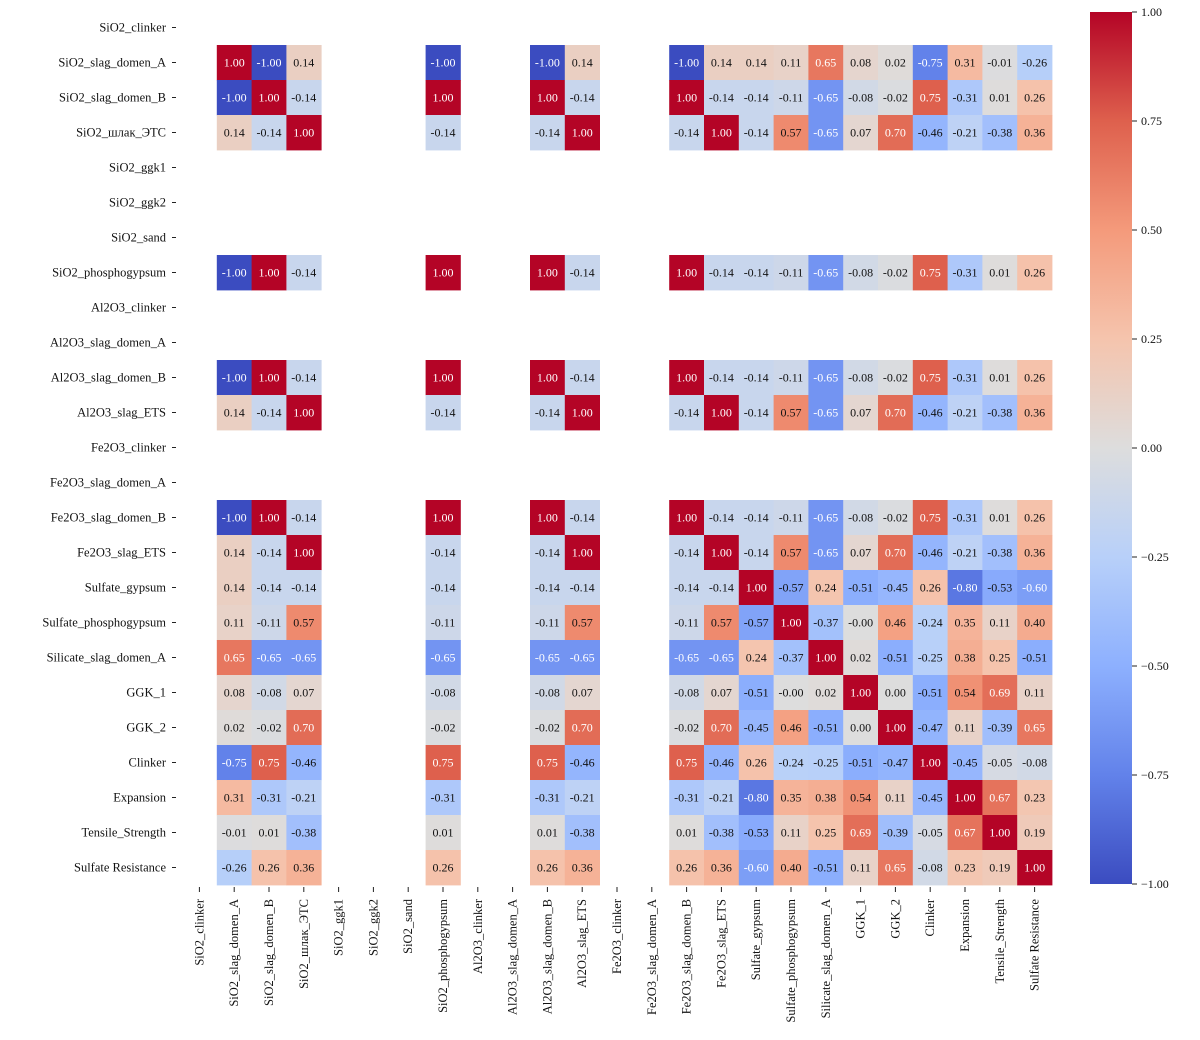  Describe the element at coordinates (108, 378) in the screenshot. I see `row-label: Al2O3_slag_domen_B` at that location.